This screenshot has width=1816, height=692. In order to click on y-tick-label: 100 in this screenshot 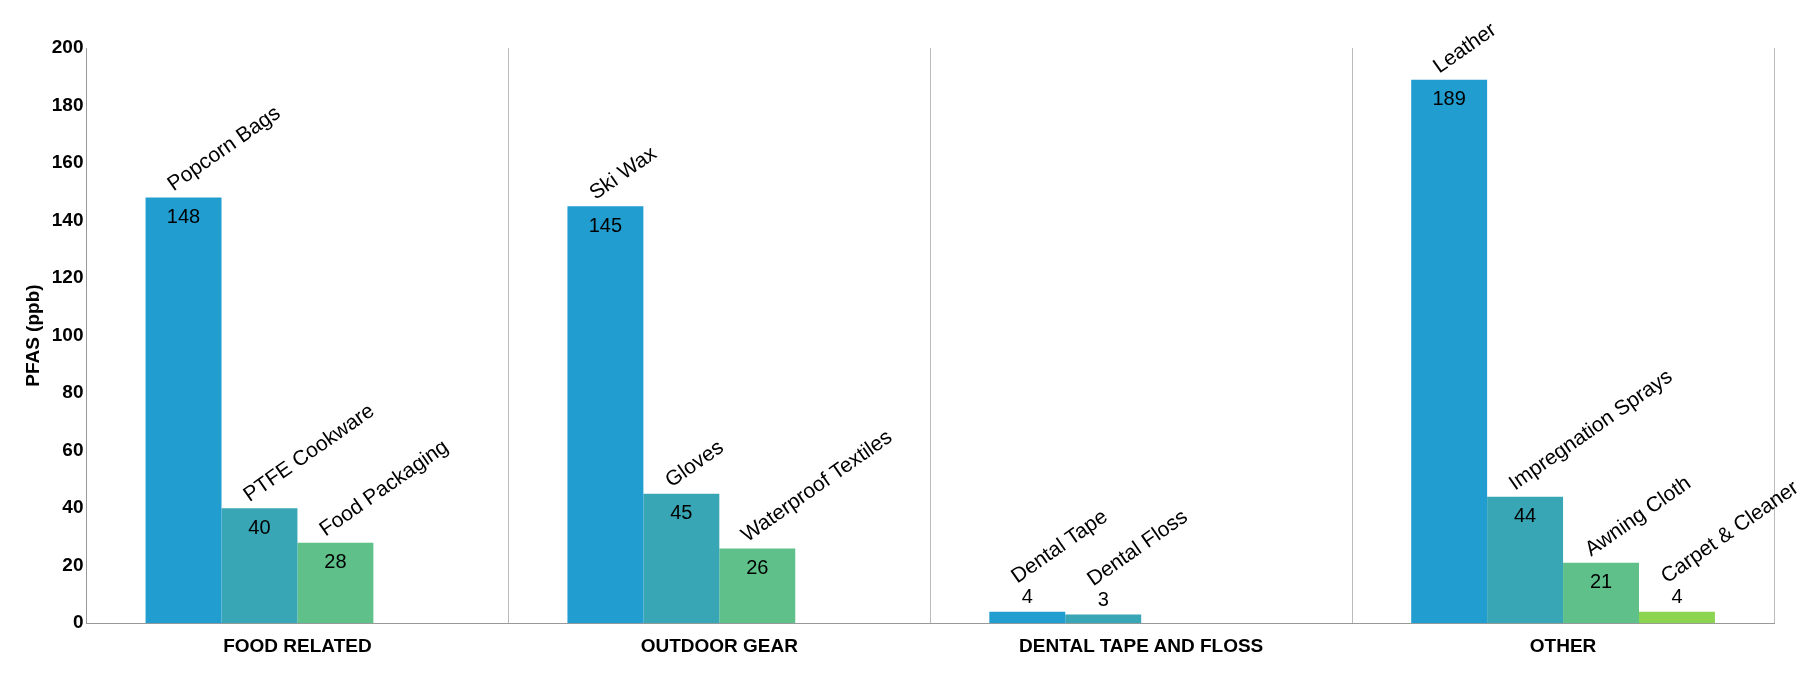, I will do `click(67, 334)`.